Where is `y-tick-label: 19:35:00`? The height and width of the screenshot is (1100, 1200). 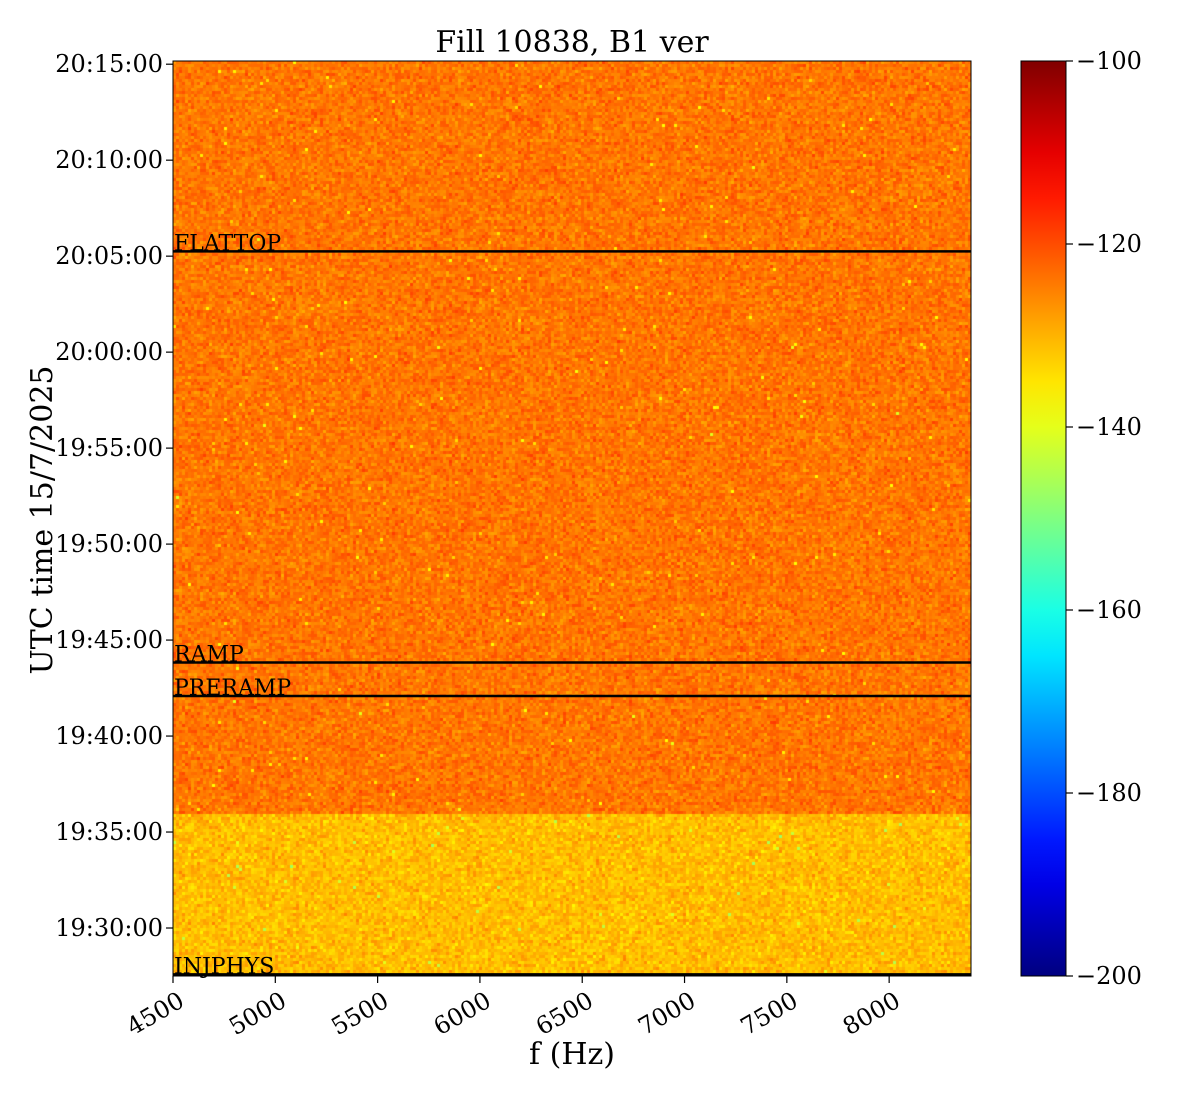
y-tick-label: 19:35:00 is located at coordinates (109, 832).